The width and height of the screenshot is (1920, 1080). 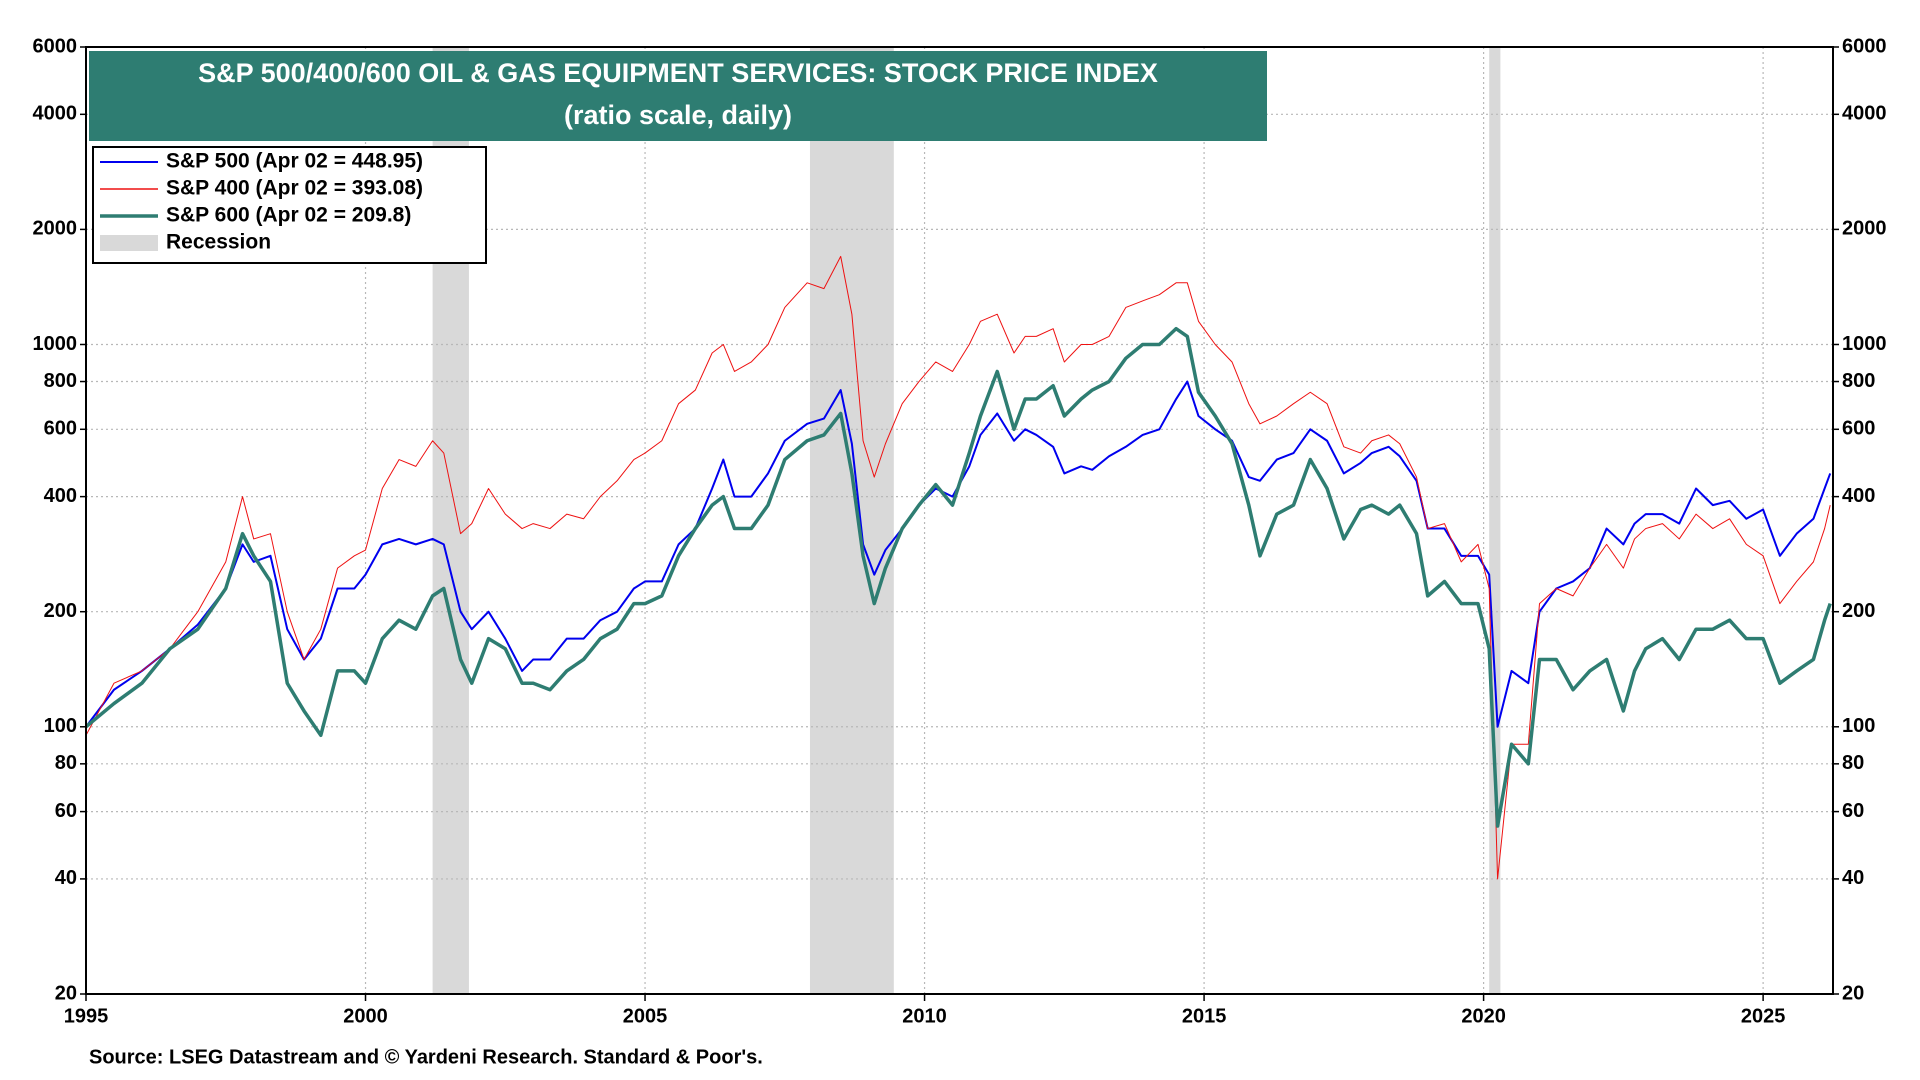 What do you see at coordinates (66, 993) in the screenshot?
I see `y-tick-label: 20` at bounding box center [66, 993].